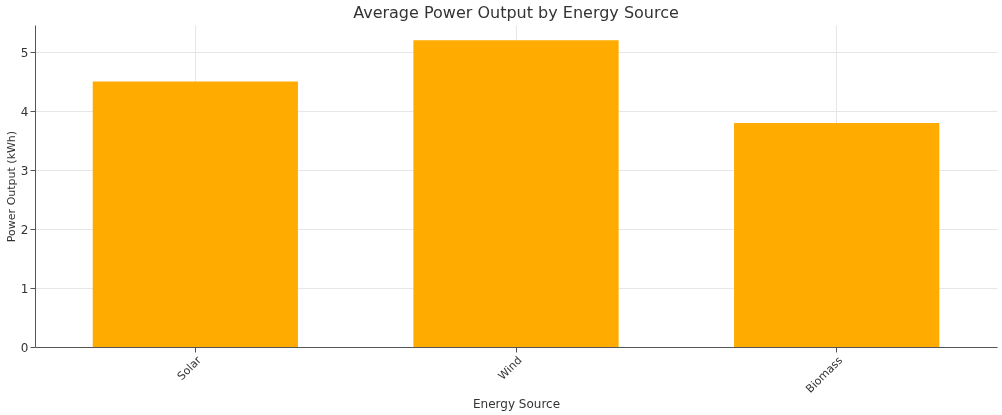 The width and height of the screenshot is (1002, 415). I want to click on chart-title: Average Power Output by Energy Source, so click(516, 12).